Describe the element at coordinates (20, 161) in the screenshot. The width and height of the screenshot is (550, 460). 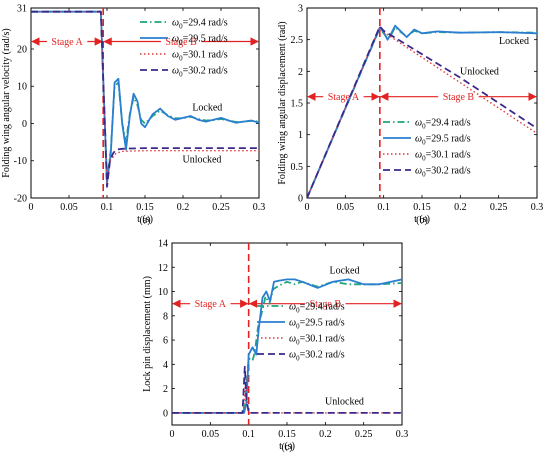
I see `y-tick-label: -10` at that location.